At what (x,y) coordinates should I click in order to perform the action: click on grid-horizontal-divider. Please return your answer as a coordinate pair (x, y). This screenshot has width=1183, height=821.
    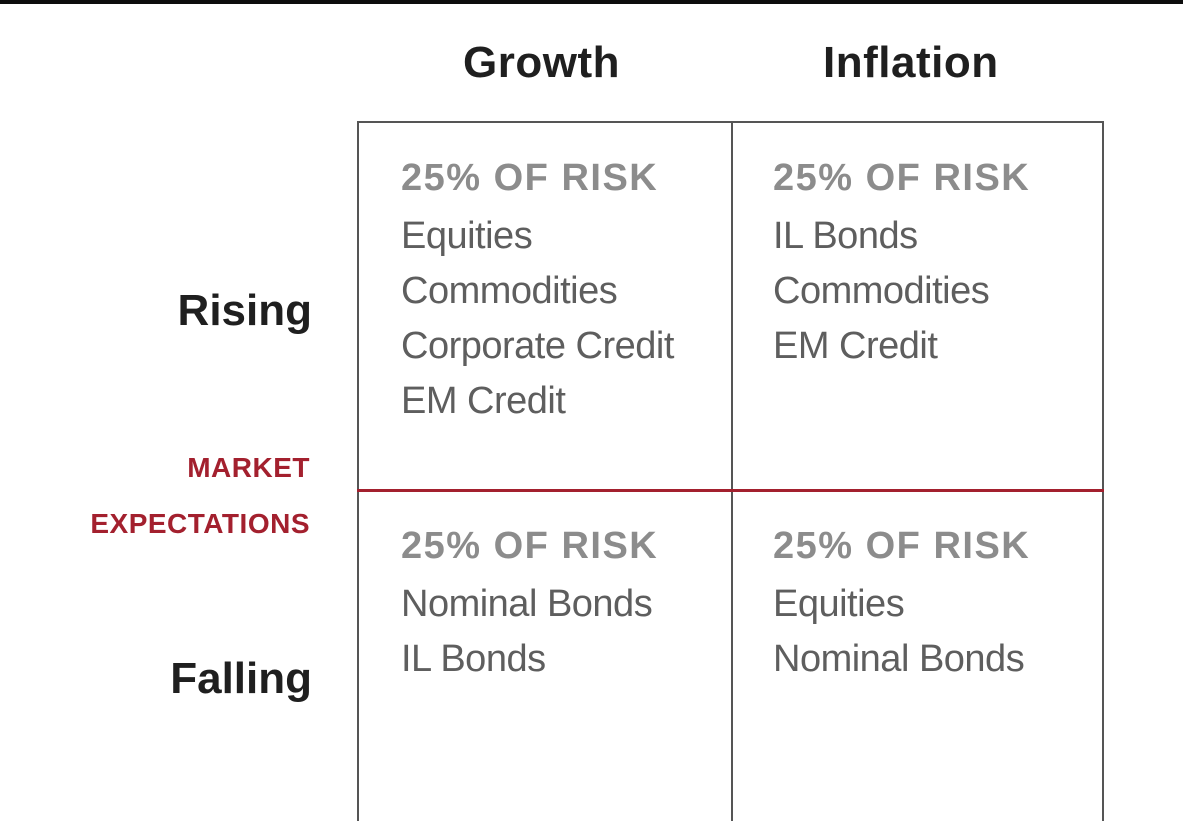
    Looking at the image, I should click on (730, 490).